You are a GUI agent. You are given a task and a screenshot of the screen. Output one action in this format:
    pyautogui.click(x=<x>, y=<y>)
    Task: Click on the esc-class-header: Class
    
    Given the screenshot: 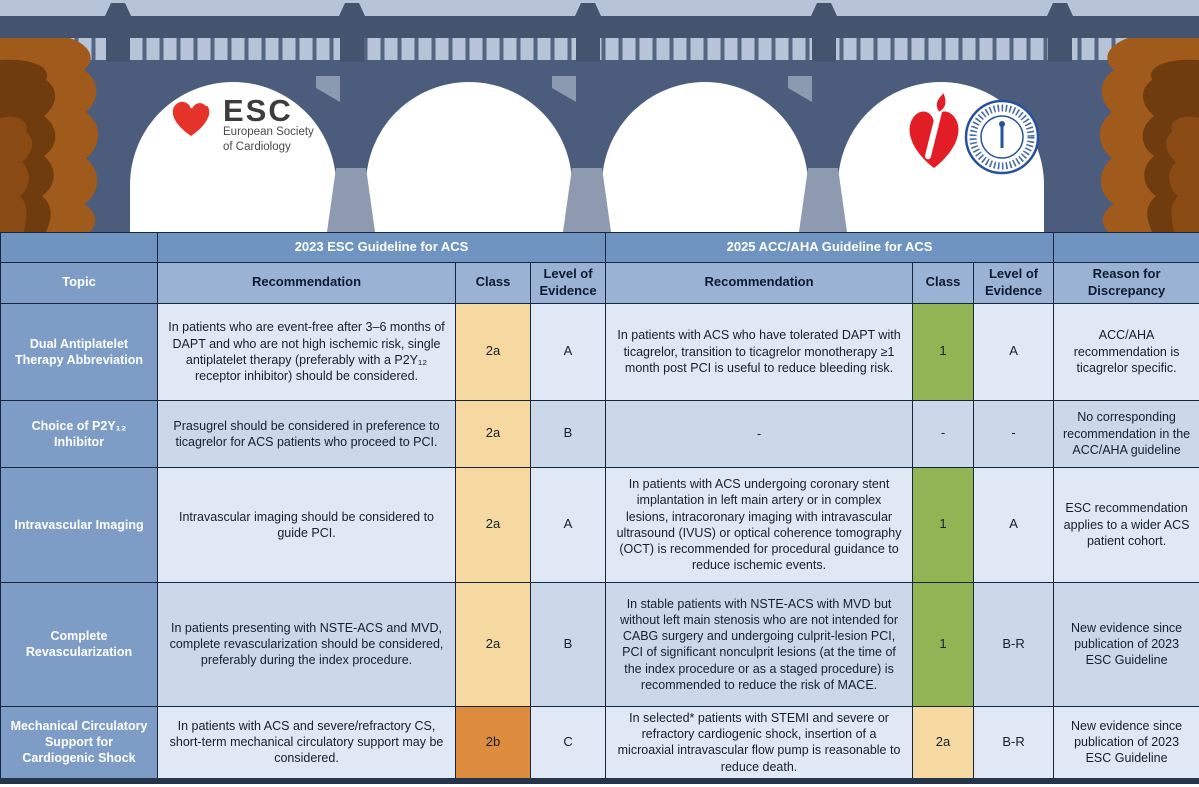 What is the action you would take?
    pyautogui.click(x=493, y=283)
    